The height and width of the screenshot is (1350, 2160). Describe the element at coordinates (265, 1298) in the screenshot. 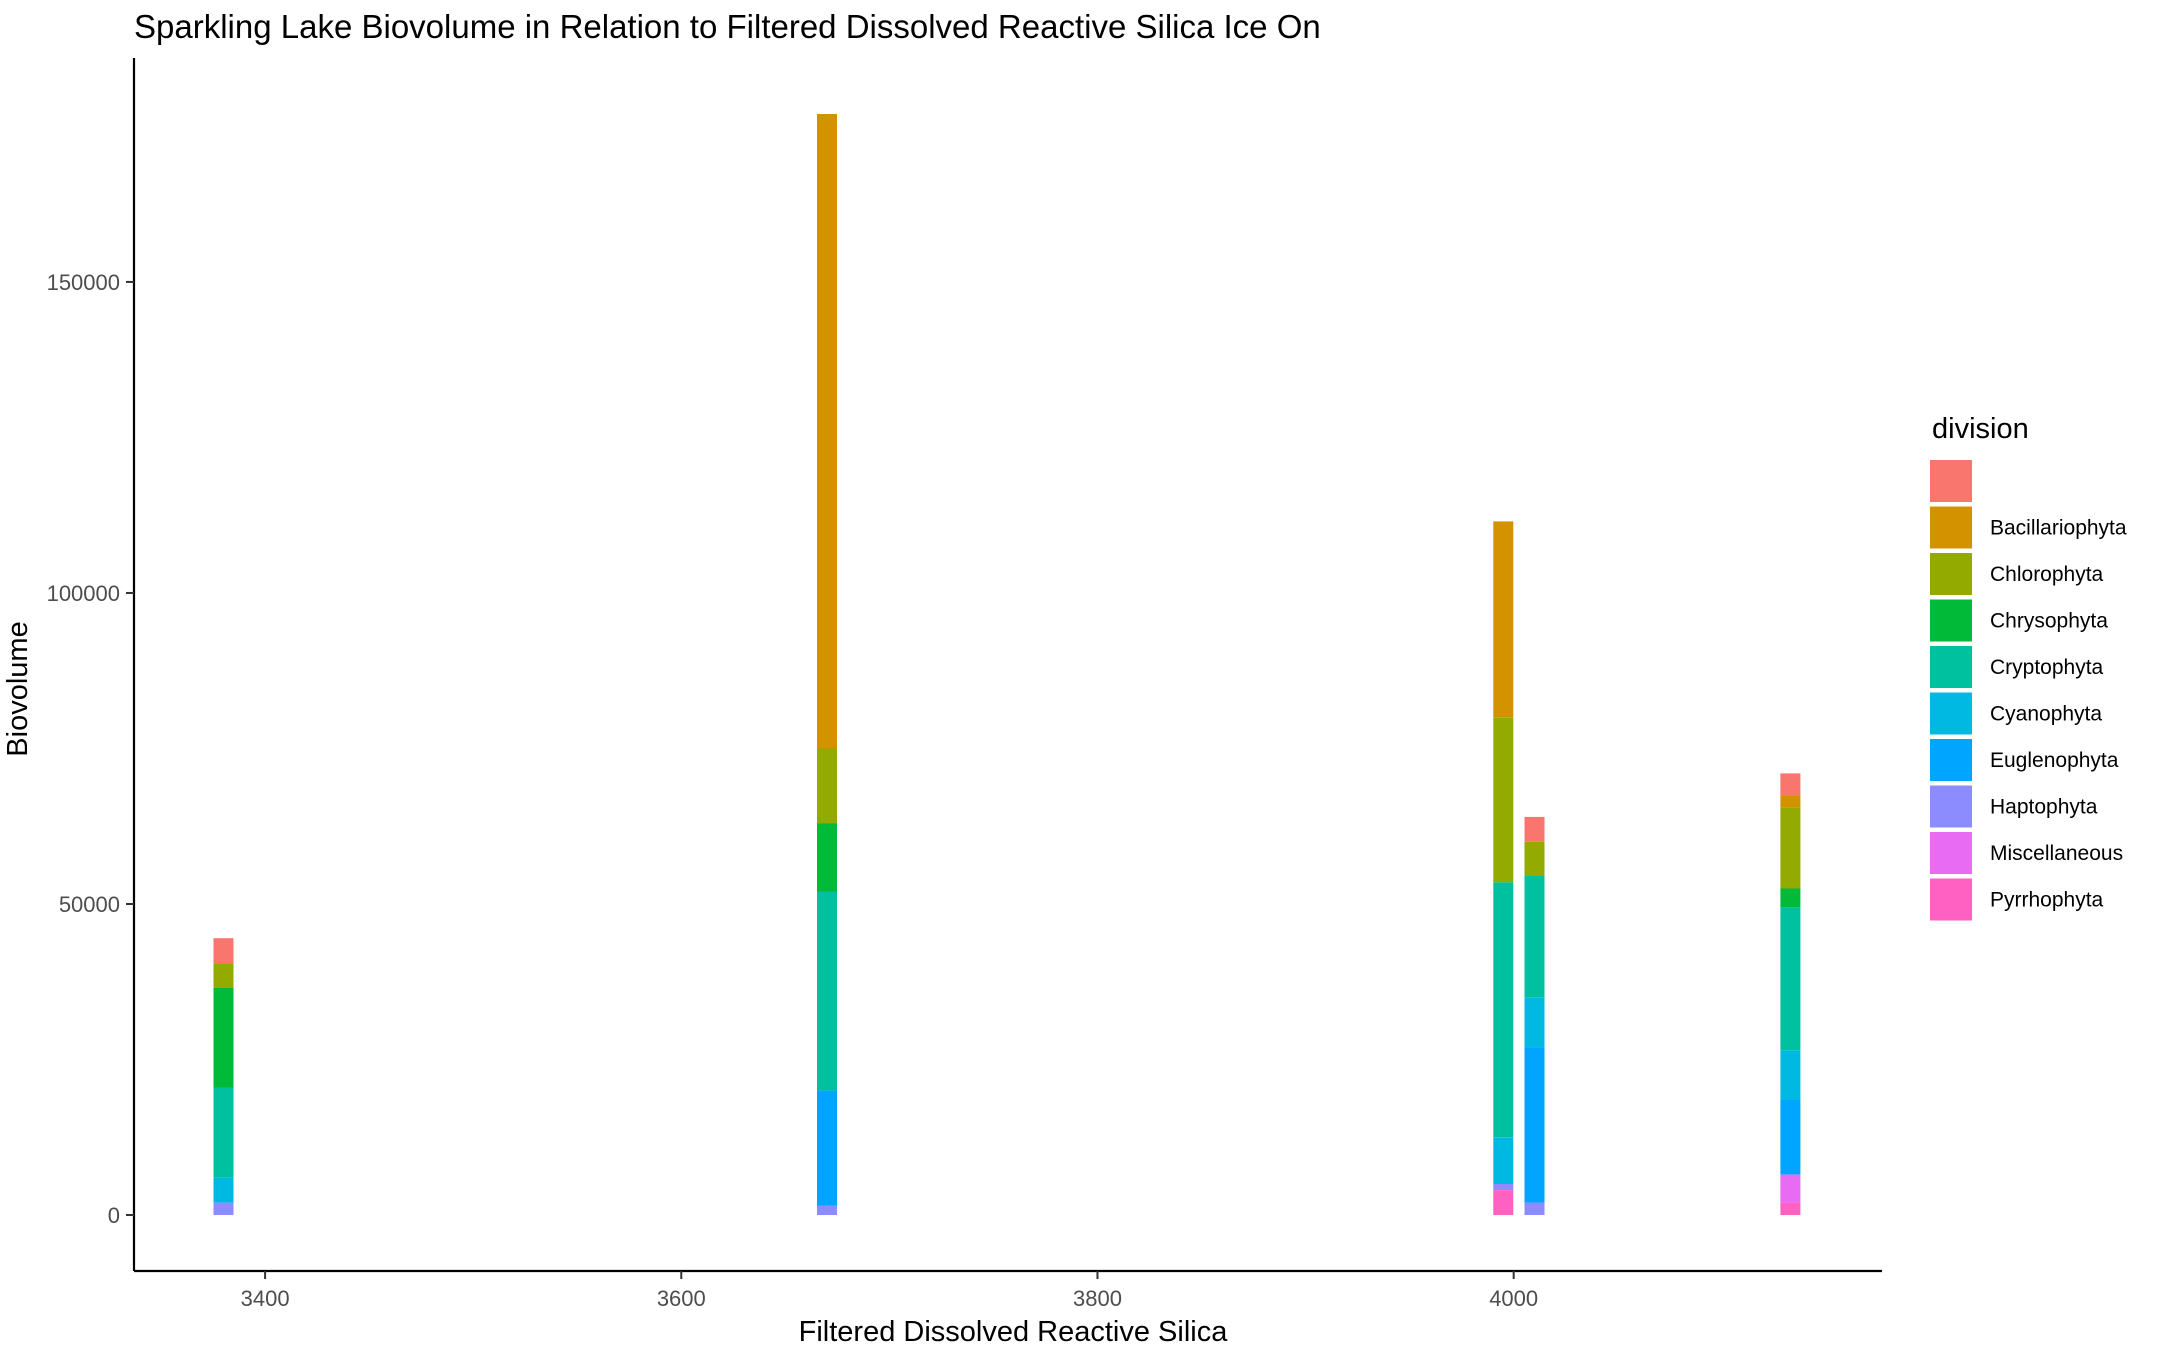

I see `x-tick-label: 3400` at that location.